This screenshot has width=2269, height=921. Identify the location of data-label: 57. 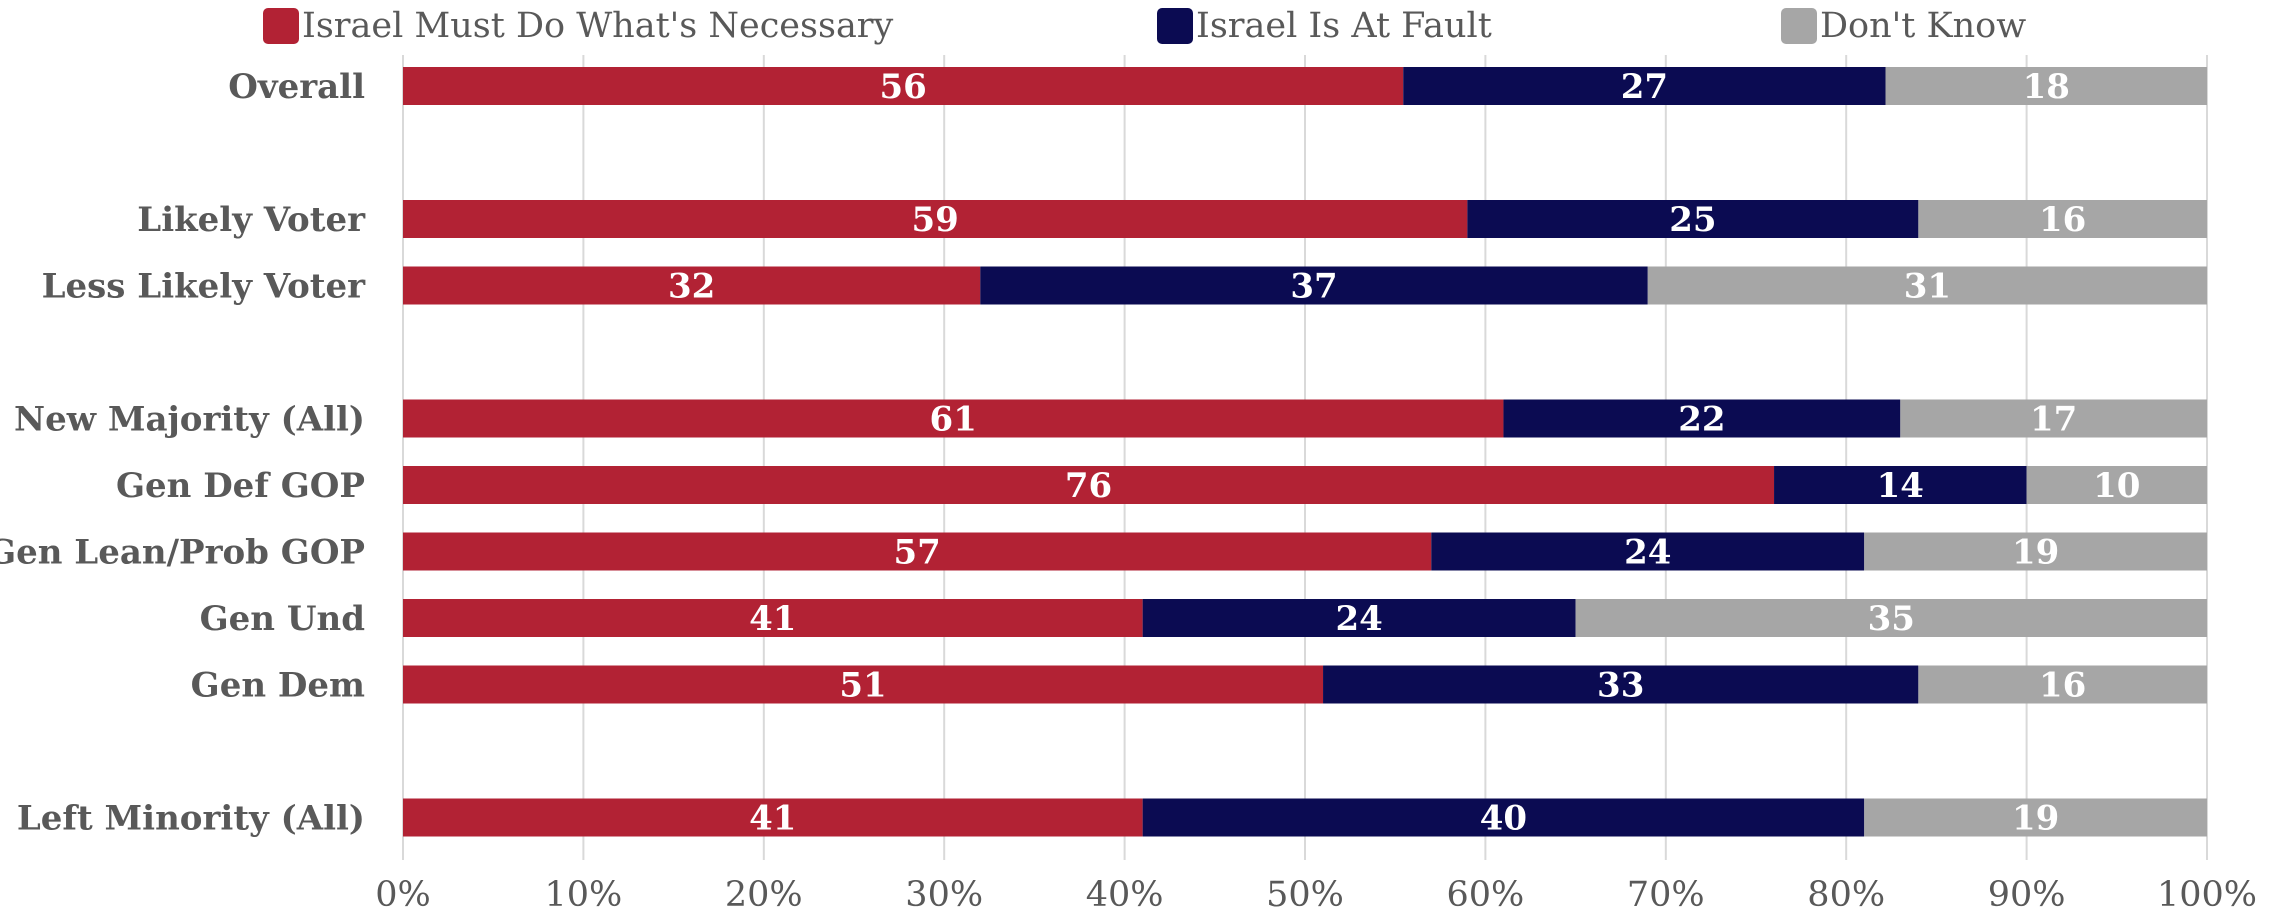
(916, 553).